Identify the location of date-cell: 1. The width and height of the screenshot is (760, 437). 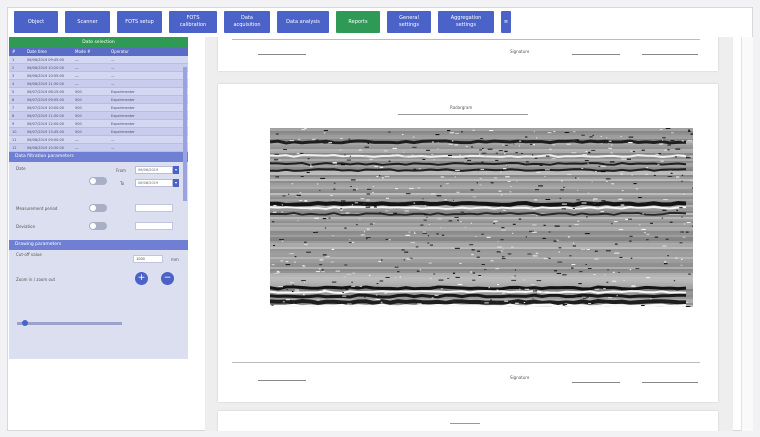
(13, 60).